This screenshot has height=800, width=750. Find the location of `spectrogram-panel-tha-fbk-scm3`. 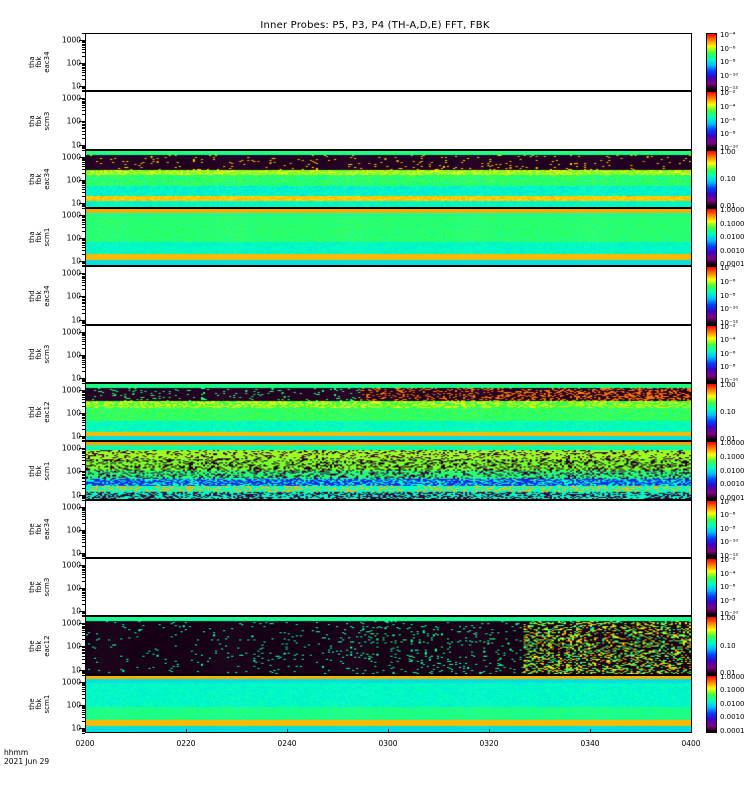

spectrogram-panel-tha-fbk-scm3 is located at coordinates (388, 120).